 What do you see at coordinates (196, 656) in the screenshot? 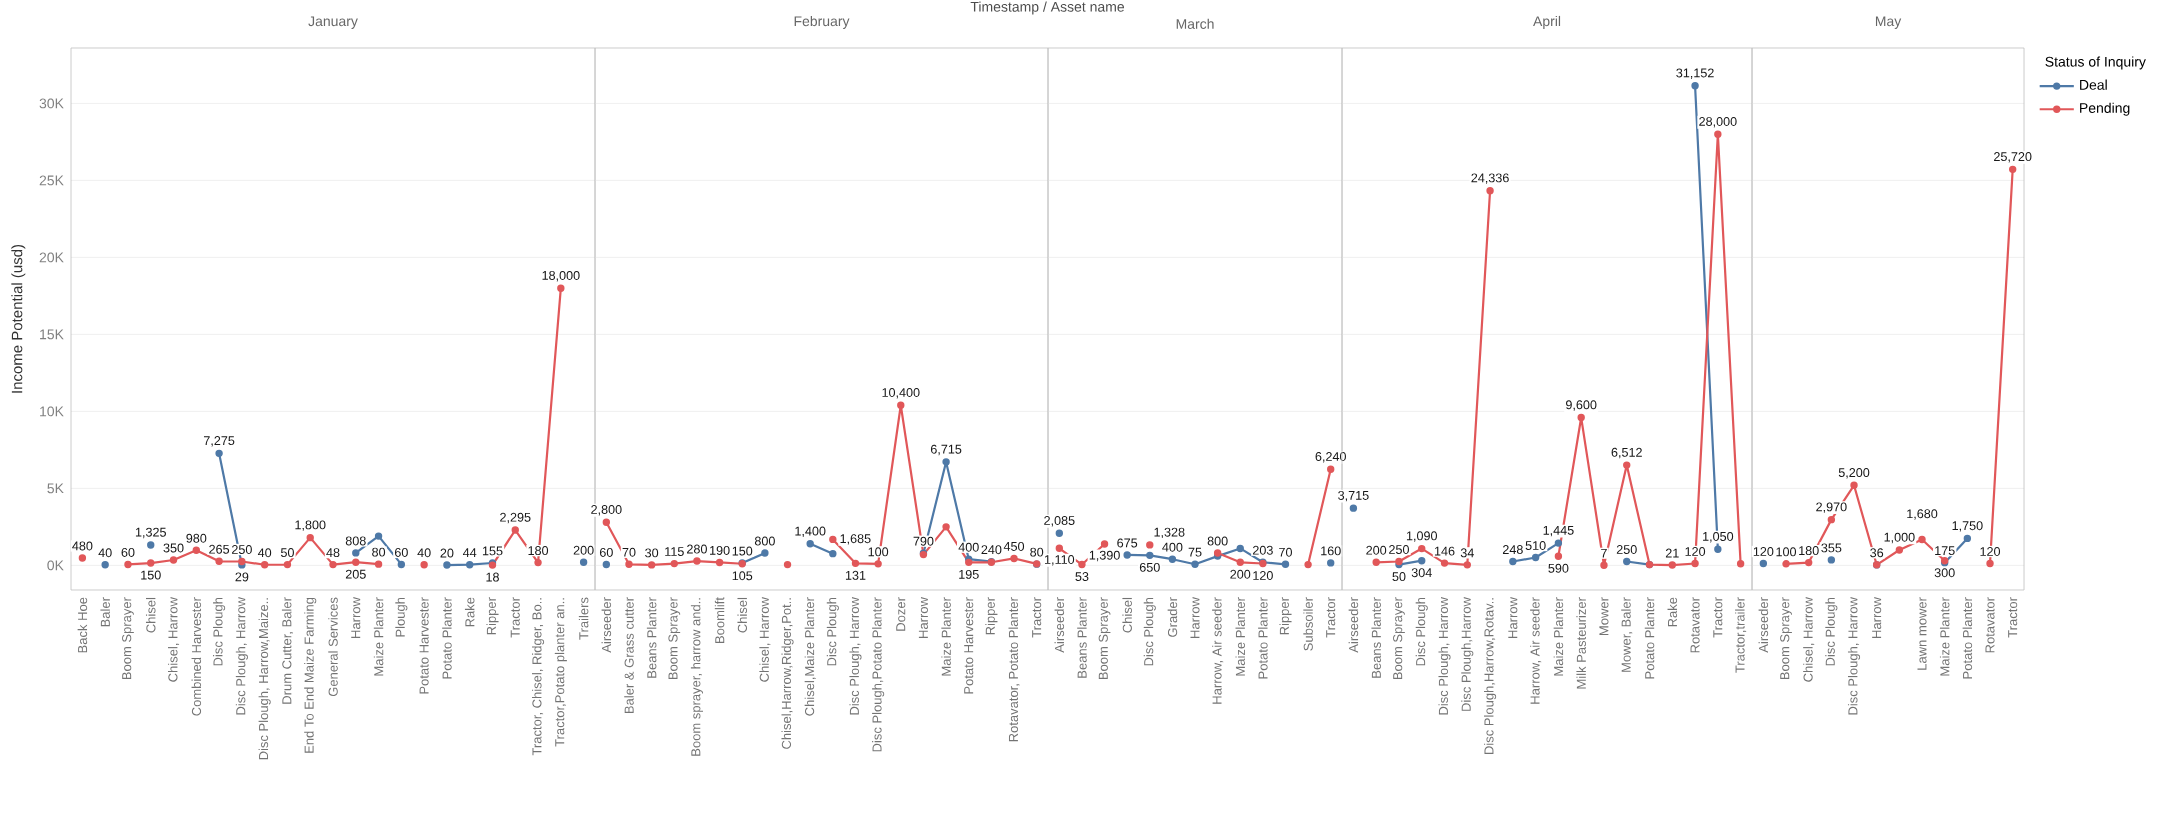
I see `x-tick-label: Combined Harvester` at bounding box center [196, 656].